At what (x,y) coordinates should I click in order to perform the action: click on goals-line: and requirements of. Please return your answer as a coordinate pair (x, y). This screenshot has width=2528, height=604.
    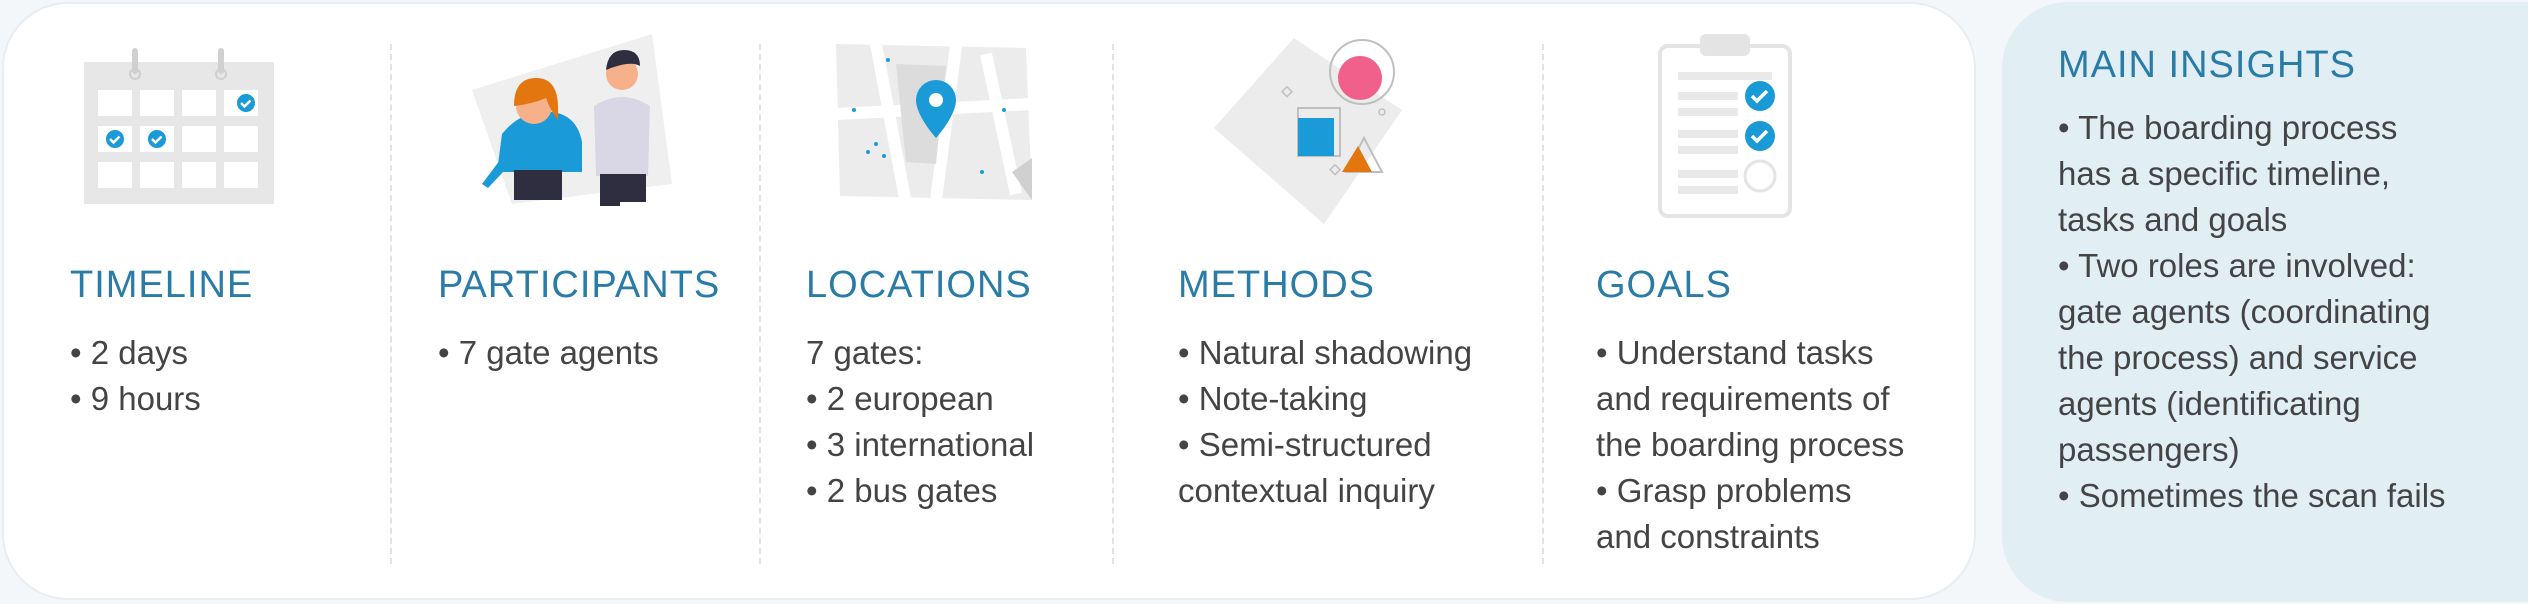
    Looking at the image, I should click on (1743, 398).